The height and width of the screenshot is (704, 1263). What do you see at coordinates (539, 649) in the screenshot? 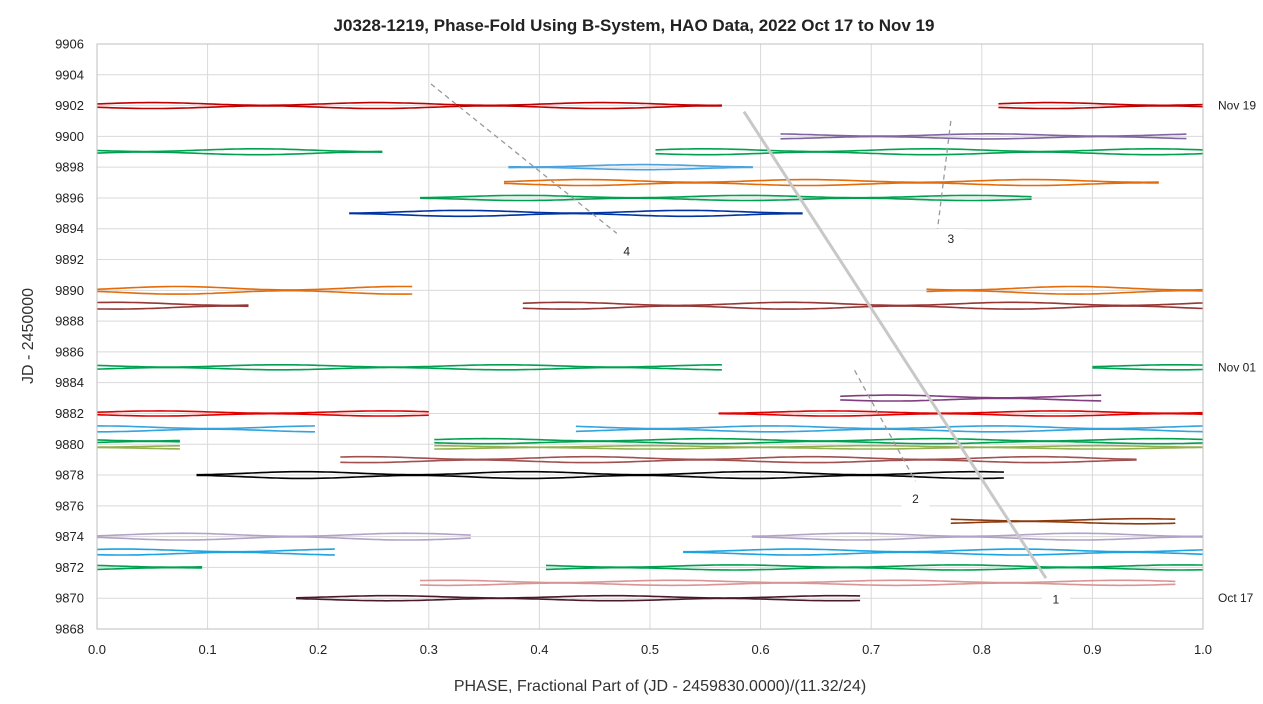
I see `x-tick-label: 0.4` at bounding box center [539, 649].